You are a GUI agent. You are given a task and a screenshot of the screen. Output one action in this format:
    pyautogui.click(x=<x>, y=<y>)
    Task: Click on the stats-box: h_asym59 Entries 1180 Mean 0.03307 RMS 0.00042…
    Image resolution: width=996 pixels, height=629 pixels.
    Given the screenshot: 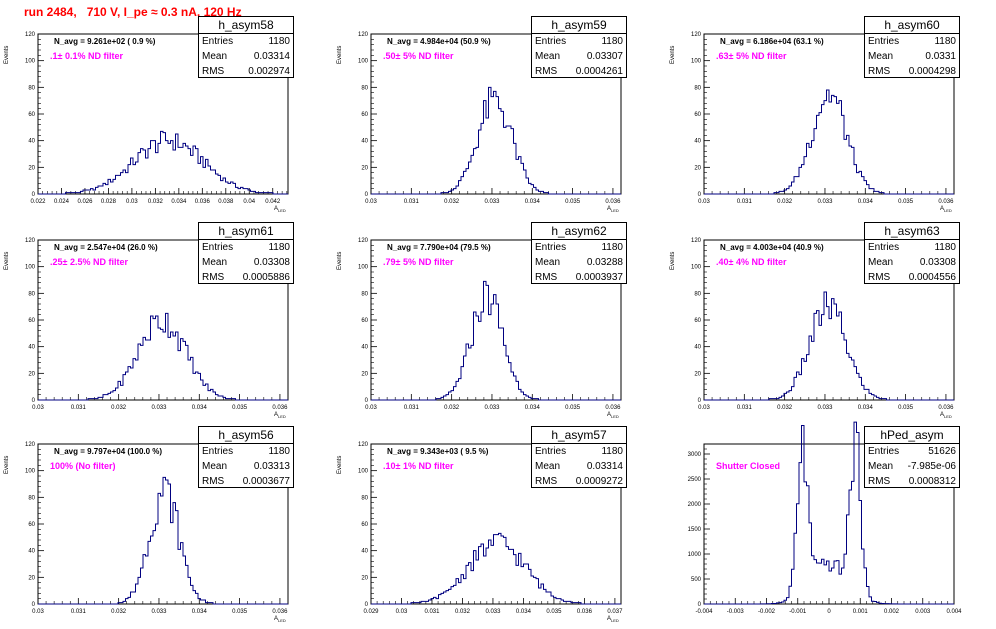 What is the action you would take?
    pyautogui.click(x=579, y=47)
    